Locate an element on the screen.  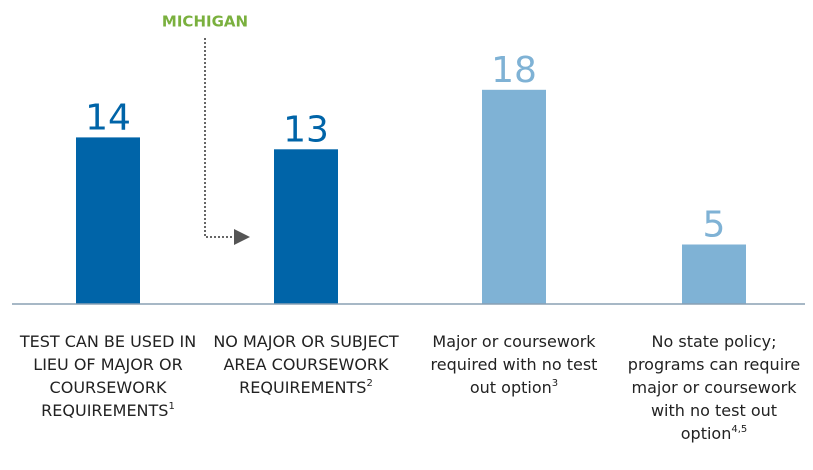
footnote-mark: 3 is located at coordinates (555, 383).